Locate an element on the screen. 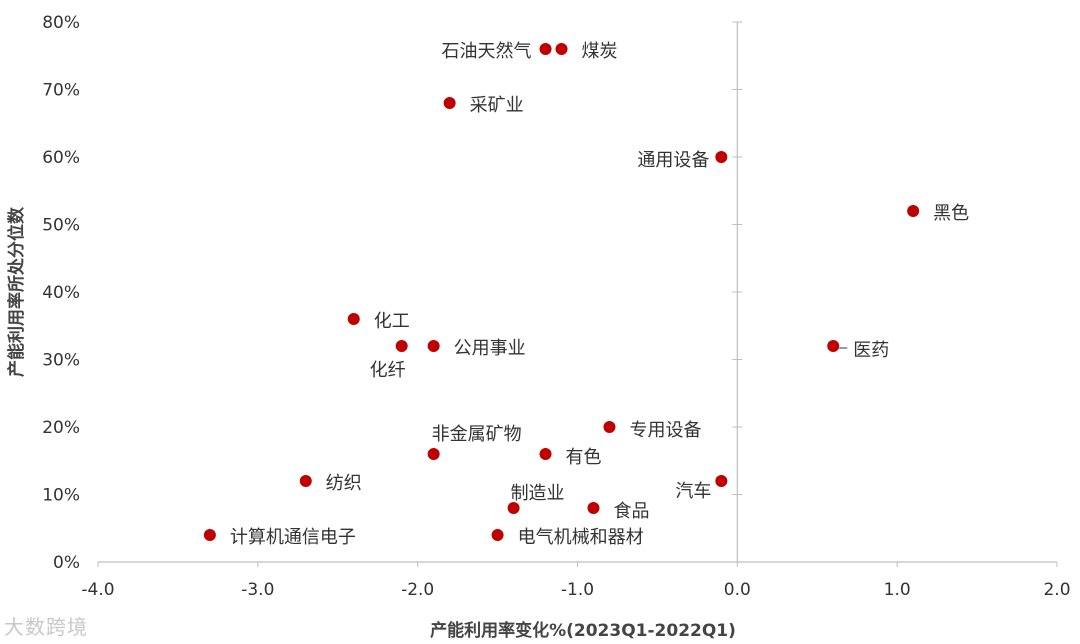 This screenshot has width=1080, height=644. x-tick-label: -4.0 is located at coordinates (97, 590).